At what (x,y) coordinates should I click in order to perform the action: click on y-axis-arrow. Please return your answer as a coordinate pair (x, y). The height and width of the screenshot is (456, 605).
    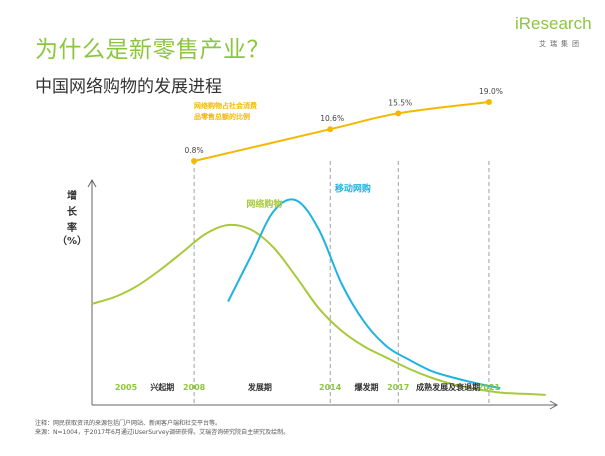
    Looking at the image, I should click on (92, 183).